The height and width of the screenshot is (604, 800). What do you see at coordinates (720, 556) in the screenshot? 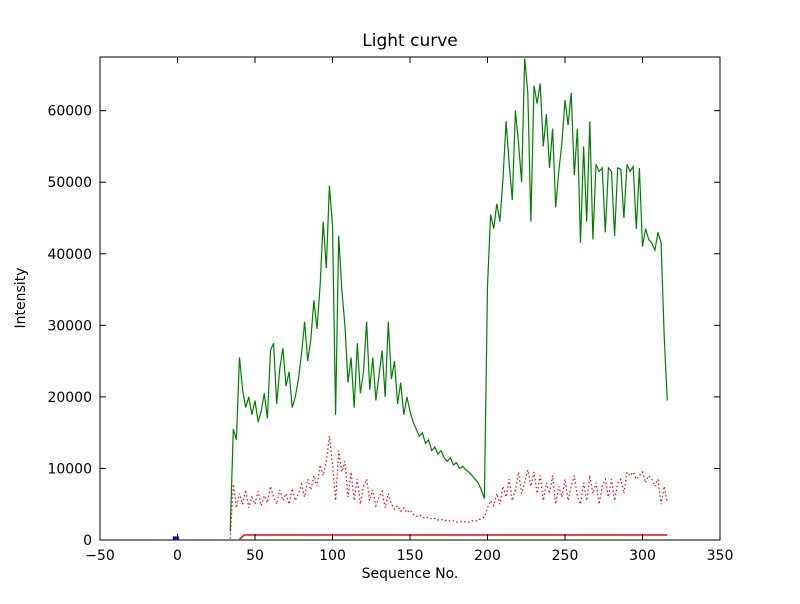
I see `x-tick-label: 350` at bounding box center [720, 556].